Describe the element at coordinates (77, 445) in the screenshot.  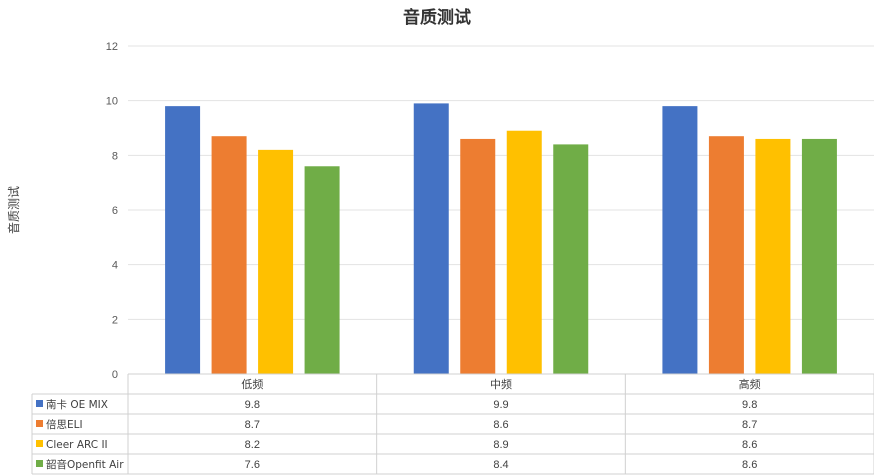
I see `legend-label-3: Cleer ARC II` at that location.